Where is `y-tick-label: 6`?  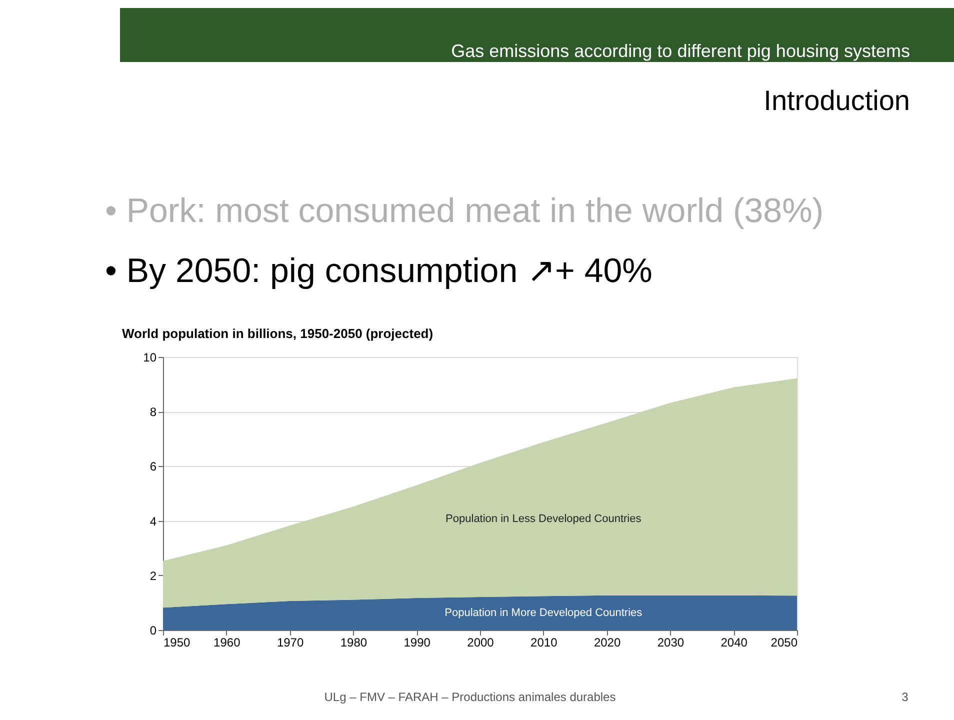
y-tick-label: 6 is located at coordinates (153, 467).